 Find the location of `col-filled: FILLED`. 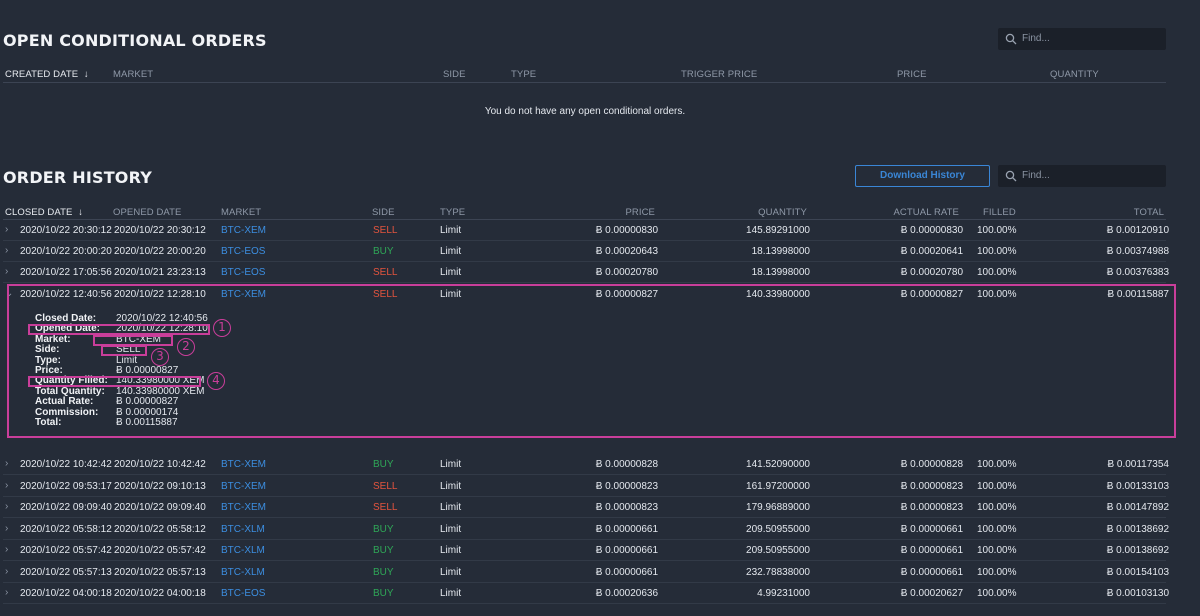

col-filled: FILLED is located at coordinates (999, 212).